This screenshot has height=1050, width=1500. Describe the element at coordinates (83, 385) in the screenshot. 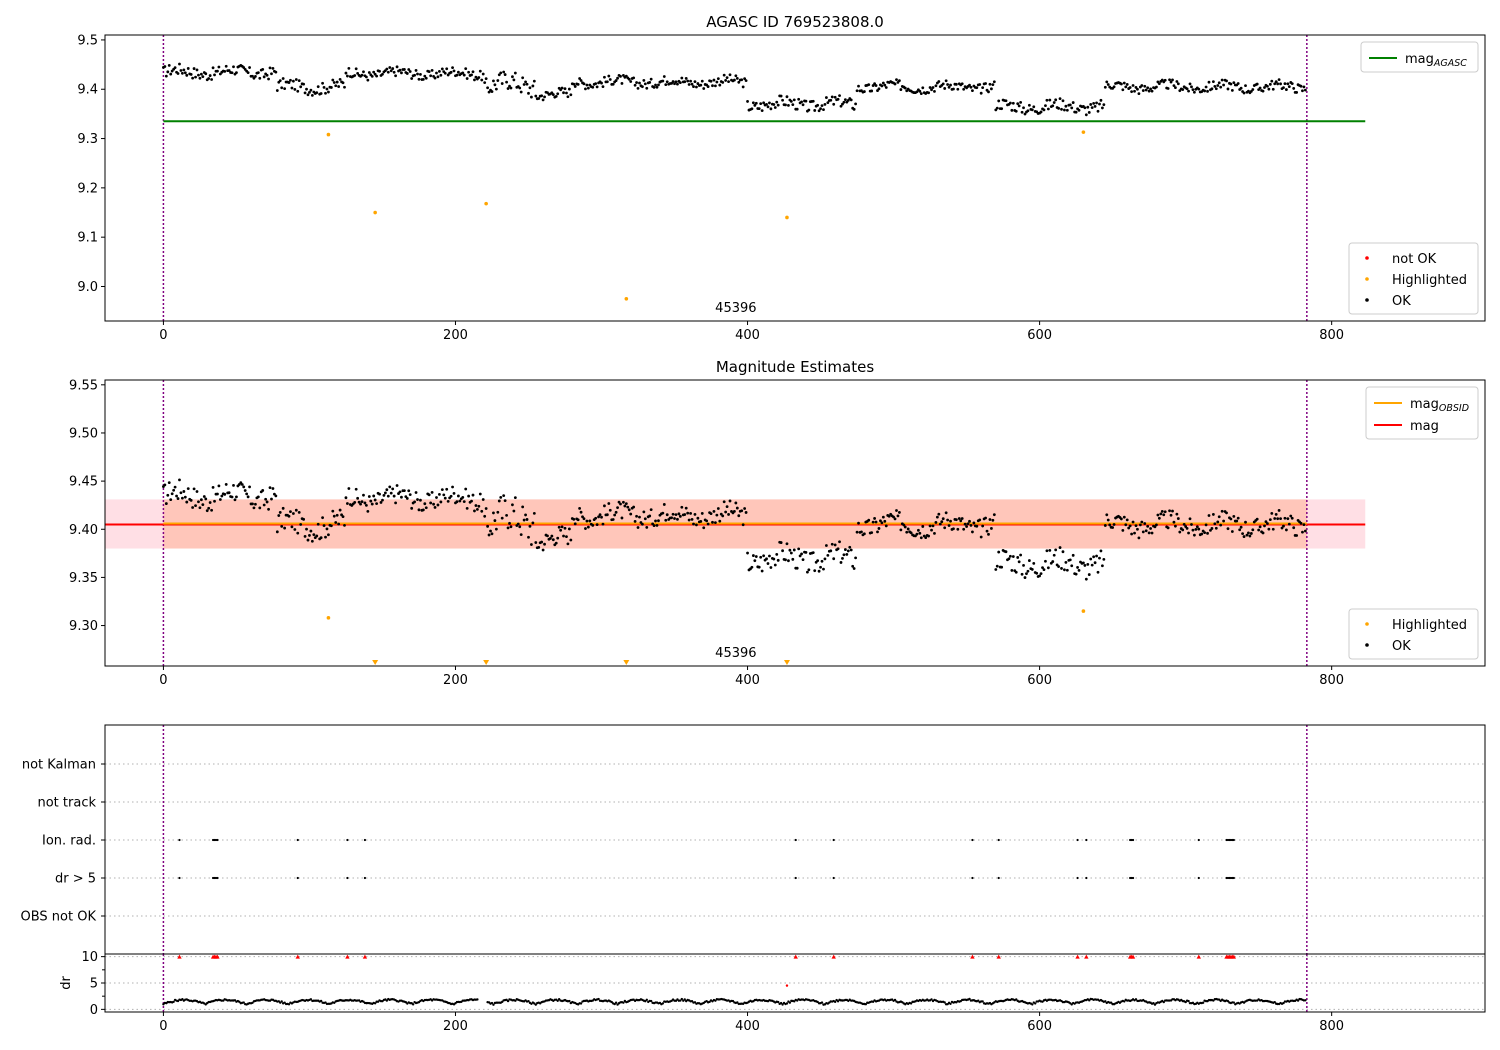

I see `magnitude-ytick-label: 9.55` at that location.